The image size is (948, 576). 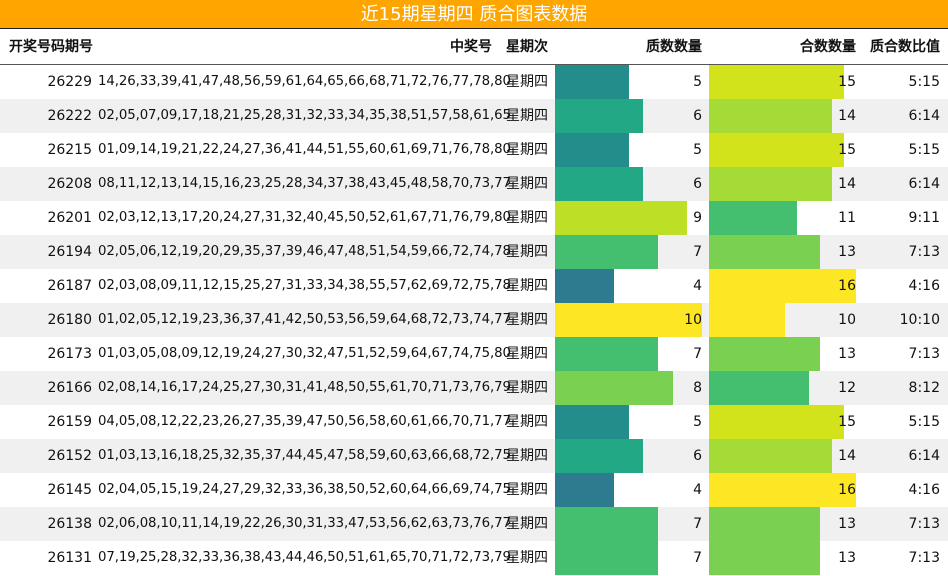 I want to click on prime-composite-ratio: 10:10, so click(x=919, y=320).